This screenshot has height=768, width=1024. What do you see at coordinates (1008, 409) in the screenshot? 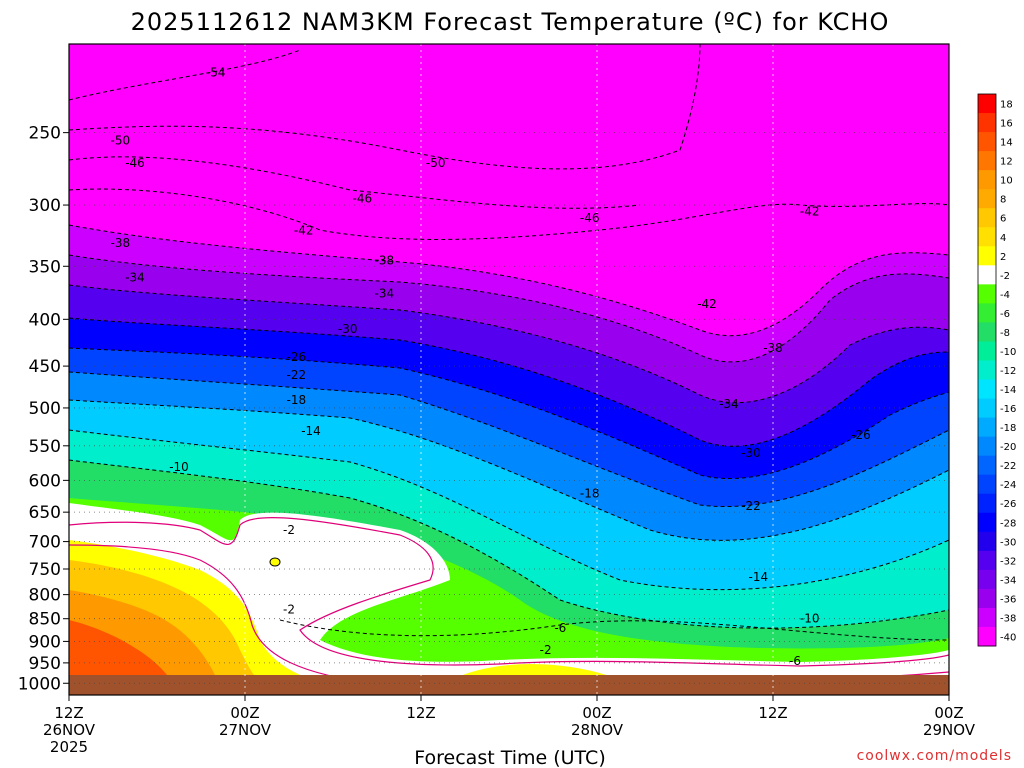
I see `colorbar-label: -16` at bounding box center [1008, 409].